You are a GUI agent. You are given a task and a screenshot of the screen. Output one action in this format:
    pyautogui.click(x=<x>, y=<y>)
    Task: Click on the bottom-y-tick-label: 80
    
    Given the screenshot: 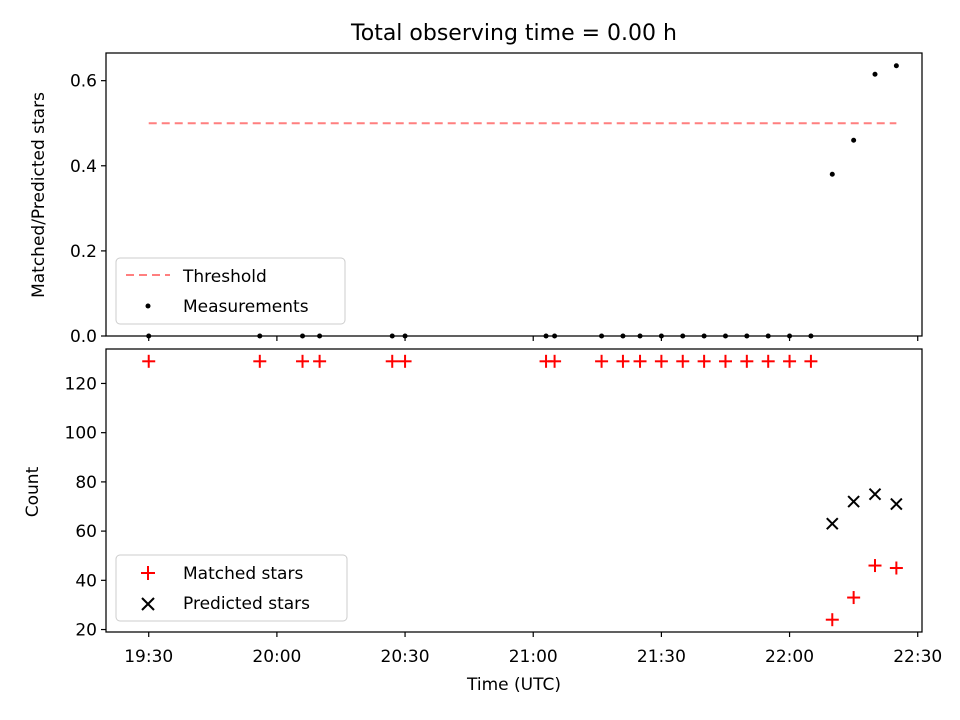 What is the action you would take?
    pyautogui.click(x=86, y=483)
    